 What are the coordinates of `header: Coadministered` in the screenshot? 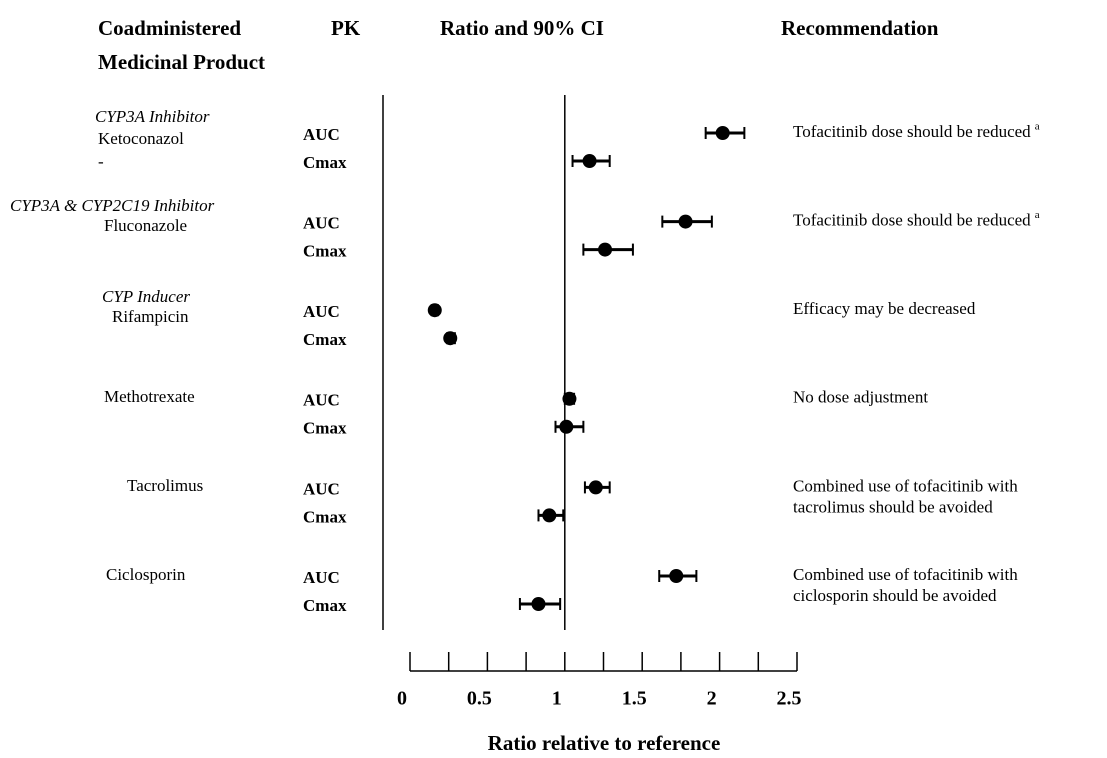 It's located at (169, 28).